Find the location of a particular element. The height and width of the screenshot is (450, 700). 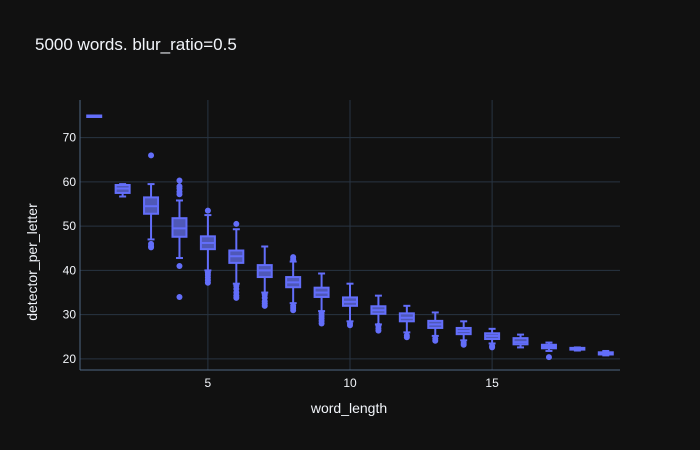

y-tick-label: 40 is located at coordinates (70, 270).